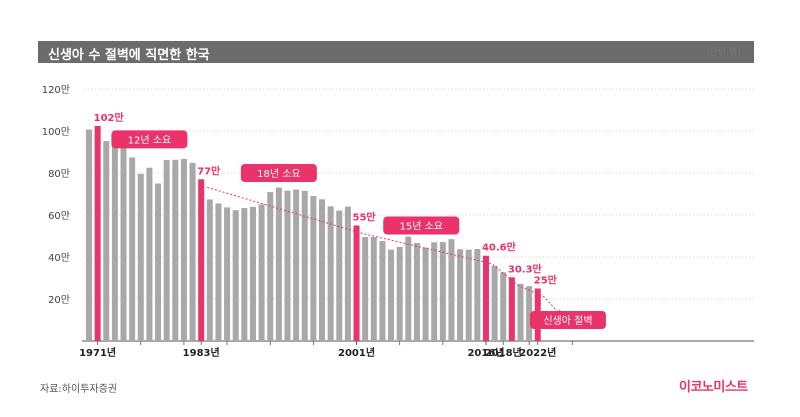  What do you see at coordinates (56, 132) in the screenshot?
I see `y-tick-label: 100만` at bounding box center [56, 132].